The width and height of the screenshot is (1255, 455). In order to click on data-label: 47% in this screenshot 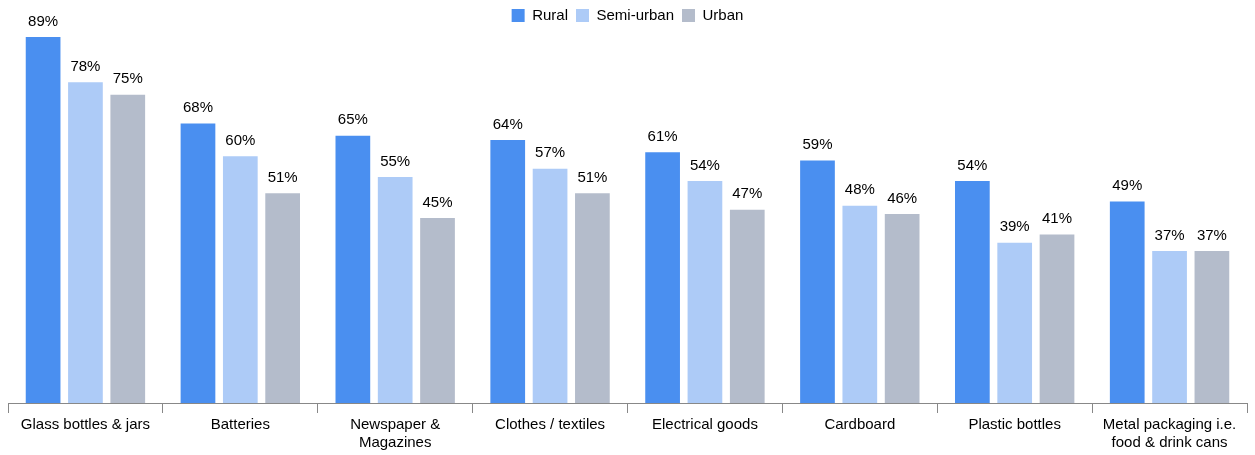, I will do `click(747, 193)`.